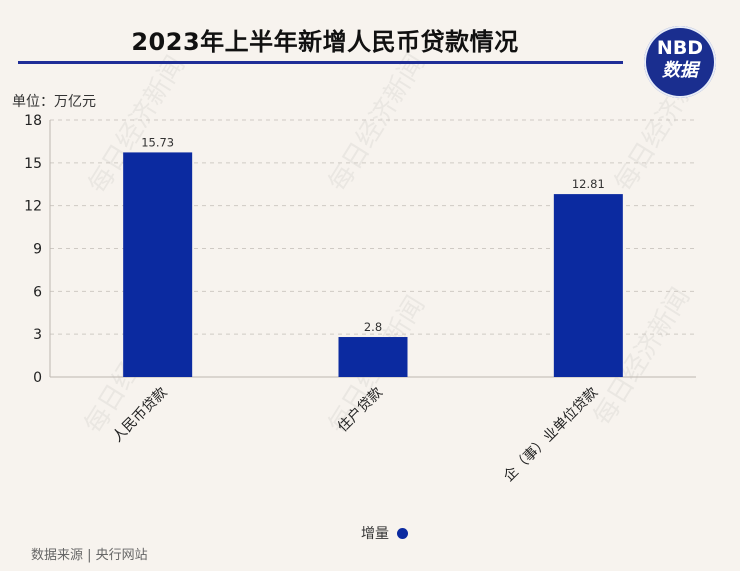 This screenshot has width=740, height=571. Describe the element at coordinates (588, 184) in the screenshot. I see `bar-value-label: 12.81` at that location.